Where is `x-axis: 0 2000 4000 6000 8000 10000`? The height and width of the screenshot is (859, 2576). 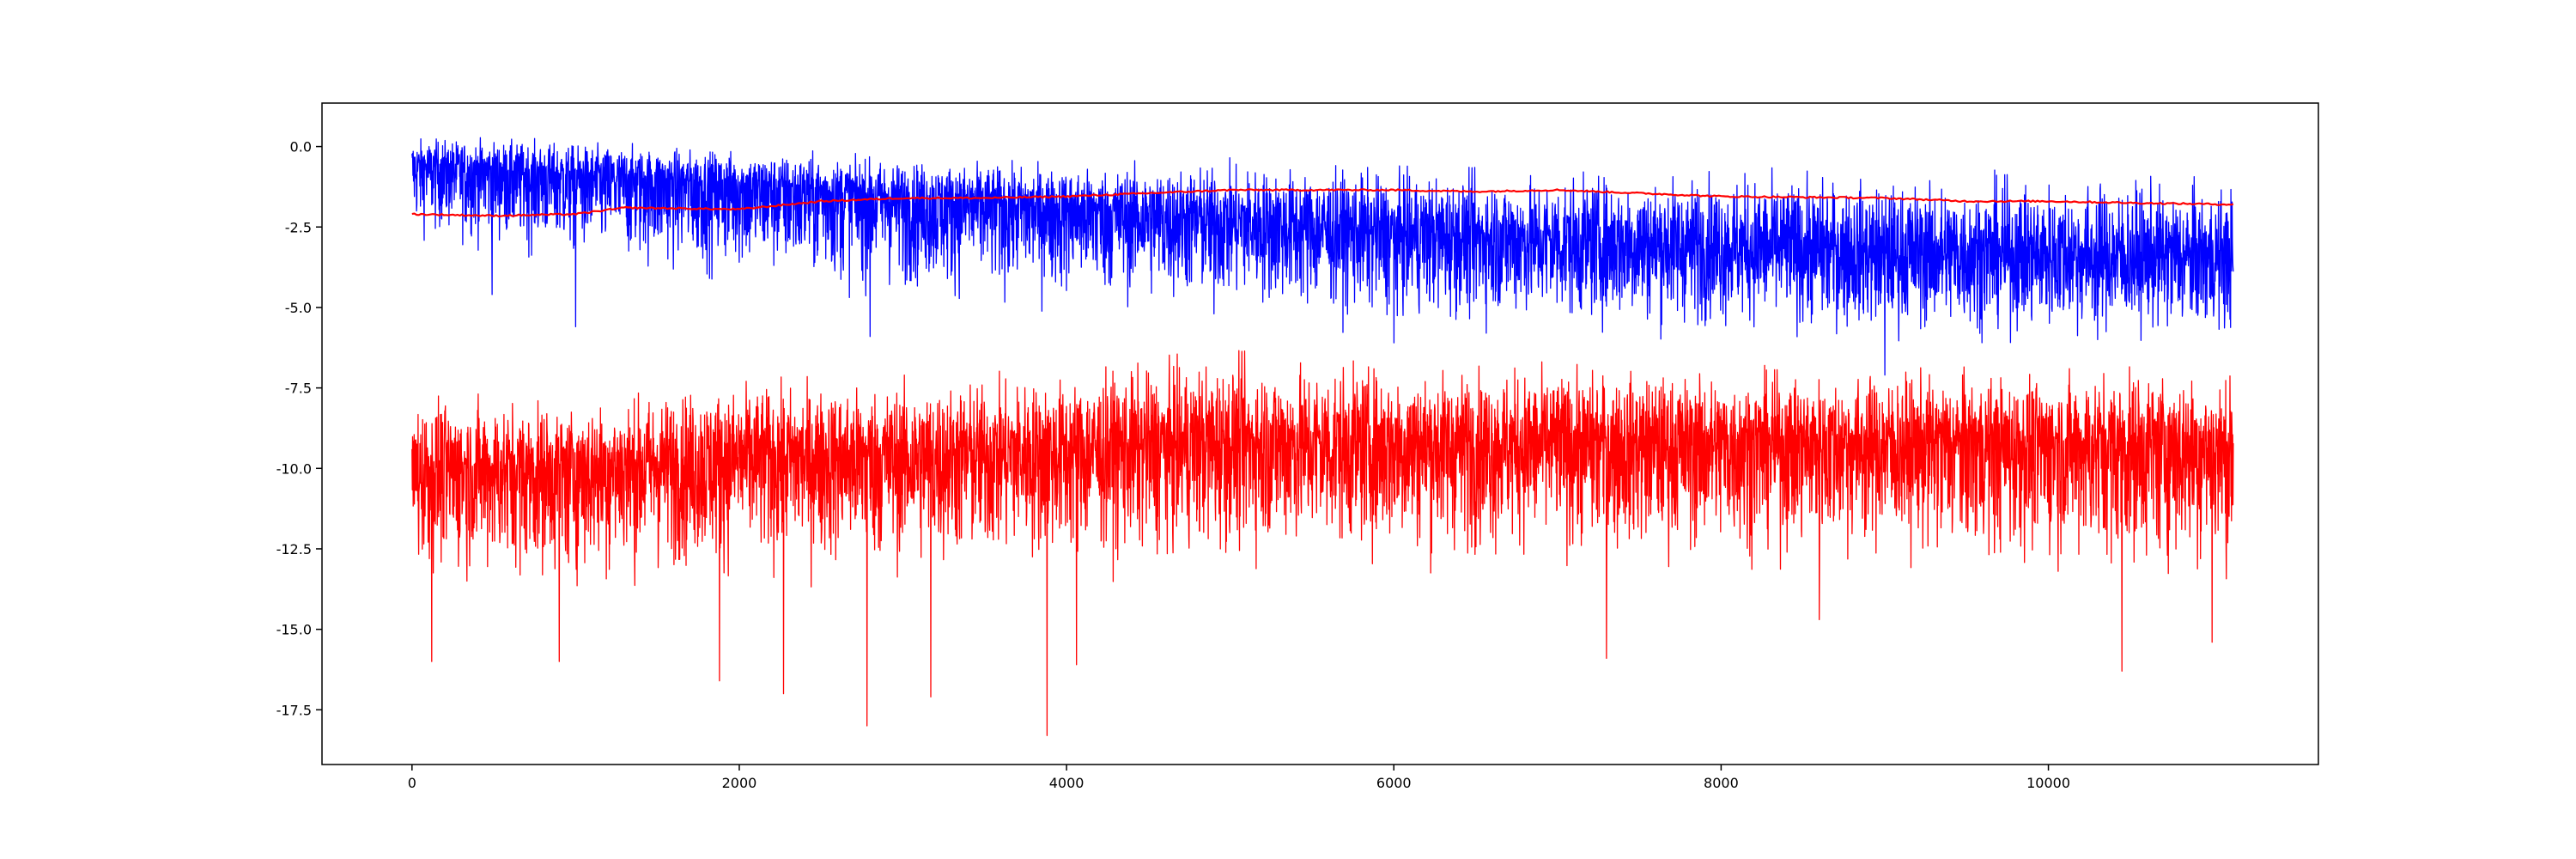 x-axis: 0 2000 4000 6000 8000 10000 is located at coordinates (1239, 778).